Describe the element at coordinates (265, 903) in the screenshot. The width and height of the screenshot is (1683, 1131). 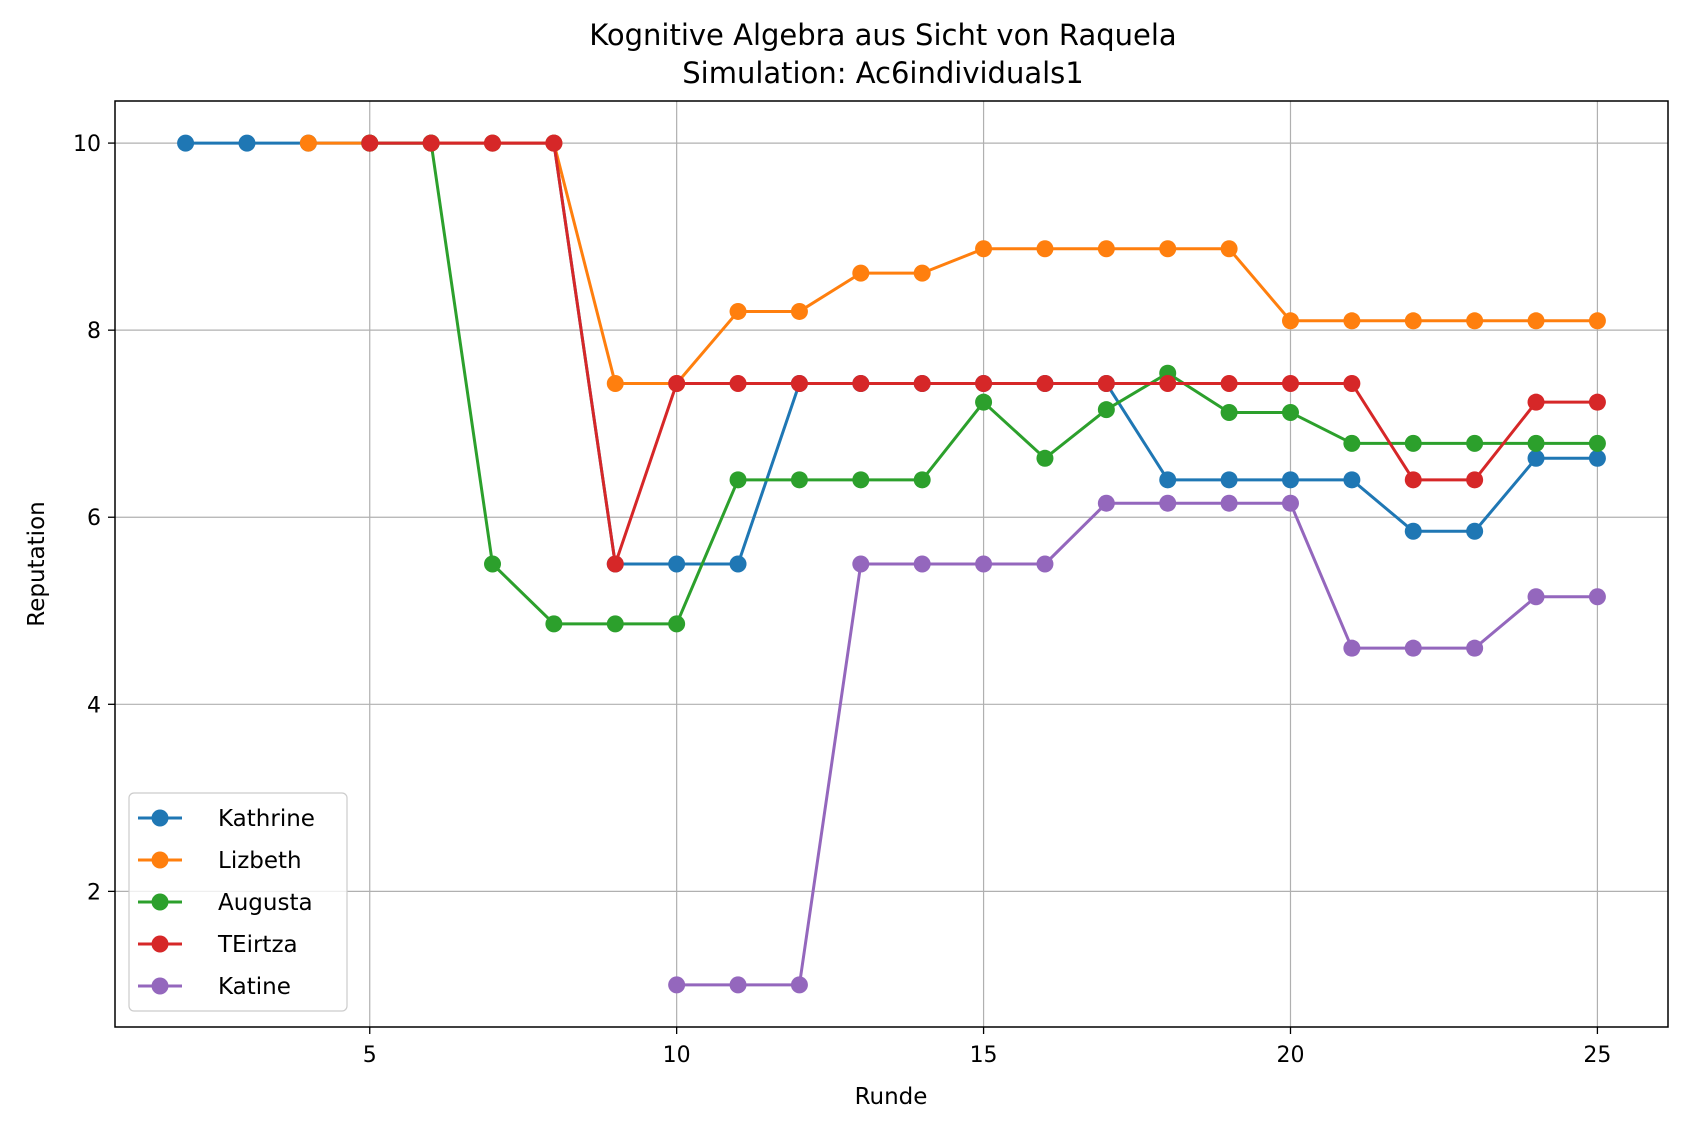
I see `legend-label: Augusta` at that location.